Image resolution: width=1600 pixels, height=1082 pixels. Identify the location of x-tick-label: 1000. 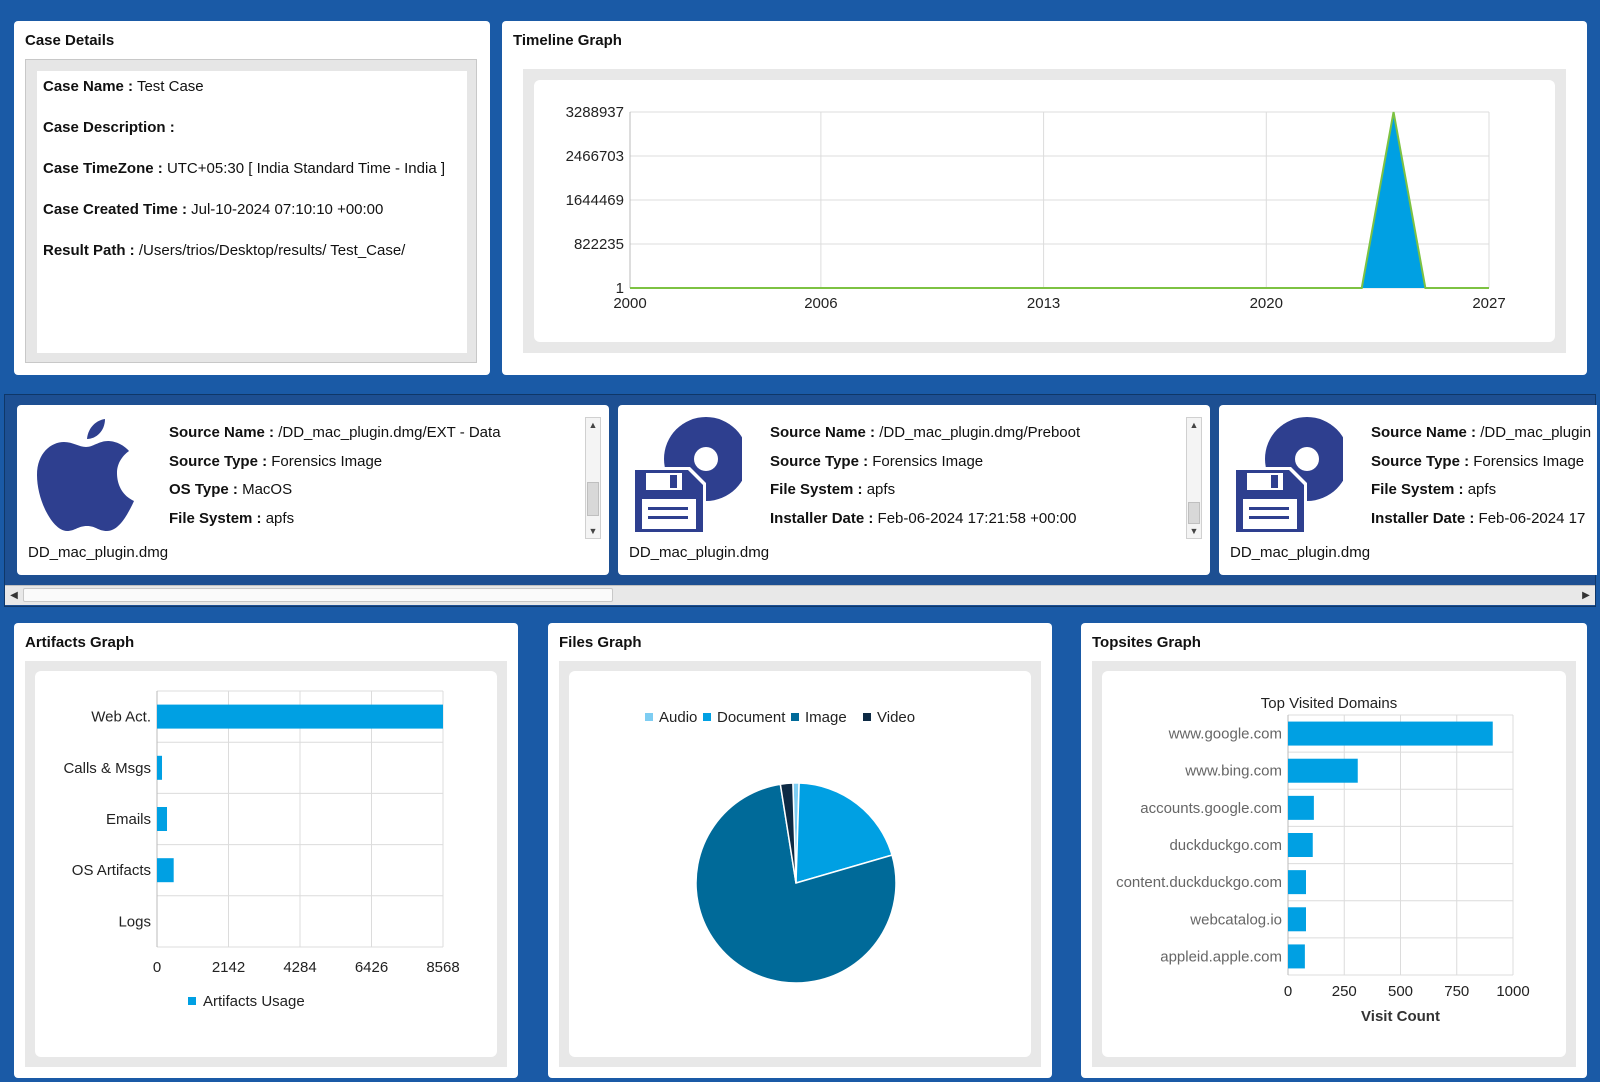
(1512, 991).